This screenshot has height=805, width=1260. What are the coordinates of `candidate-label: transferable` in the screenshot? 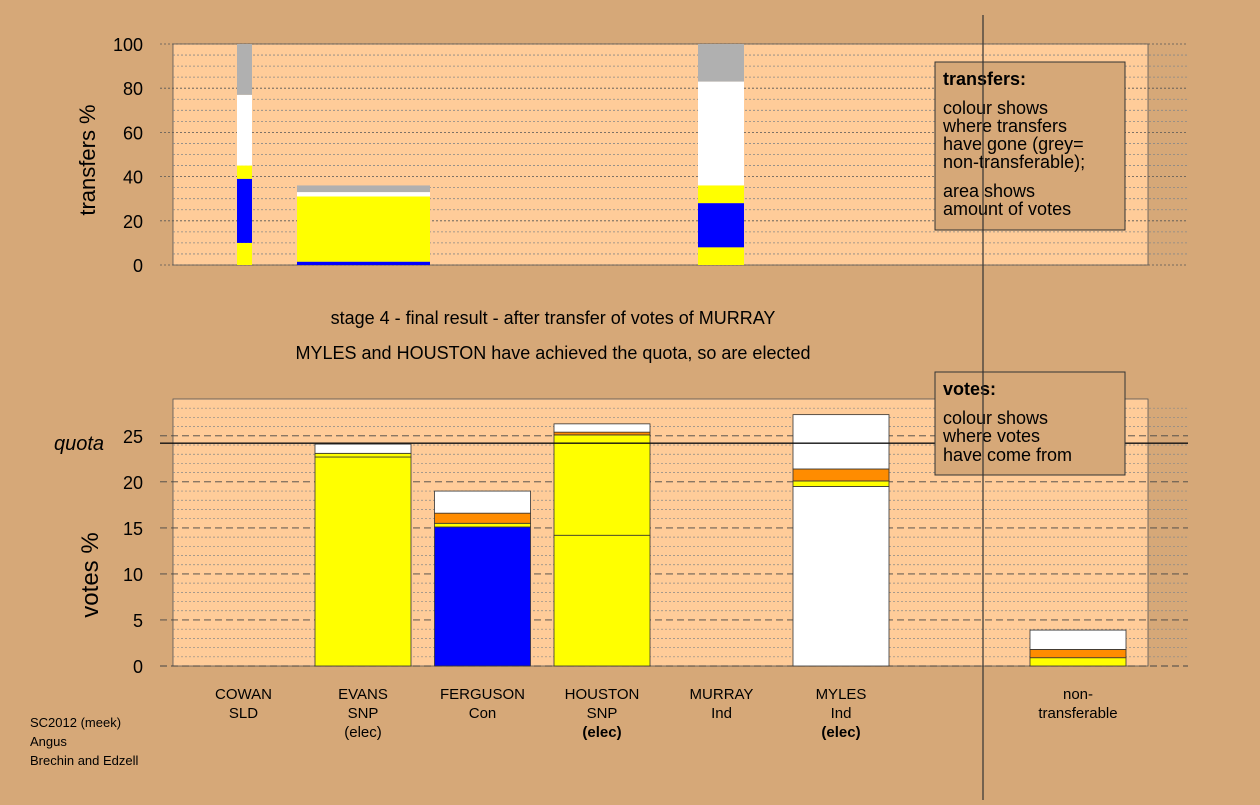 It's located at (1077, 713).